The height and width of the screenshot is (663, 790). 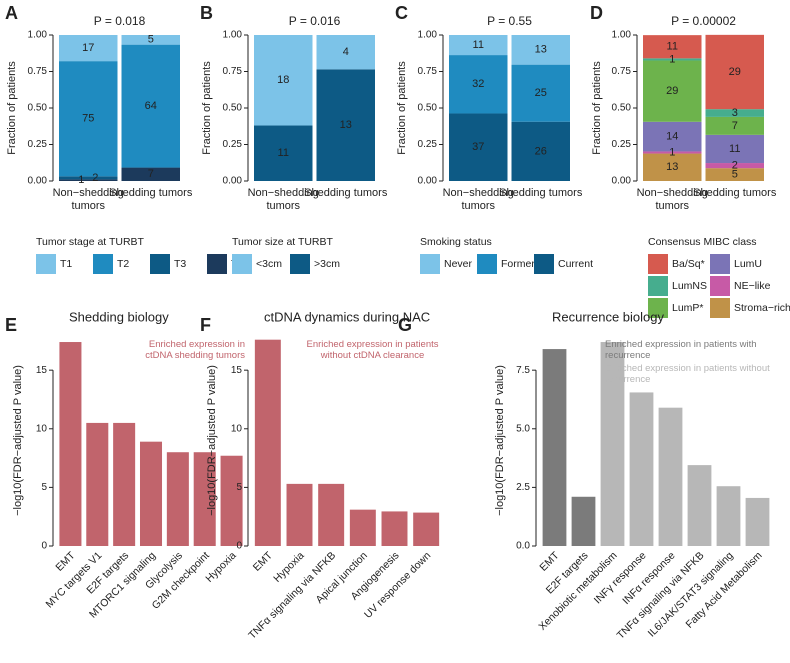 I want to click on x-tick-label: Non−shedding tumors, so click(x=478, y=199).